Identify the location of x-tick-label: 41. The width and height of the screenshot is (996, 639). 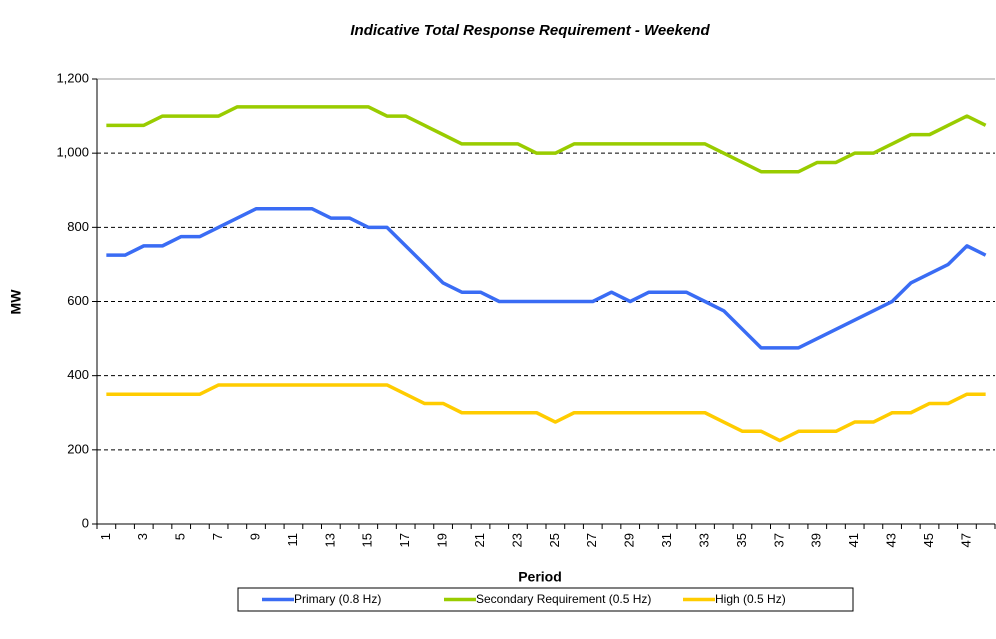
(853, 540).